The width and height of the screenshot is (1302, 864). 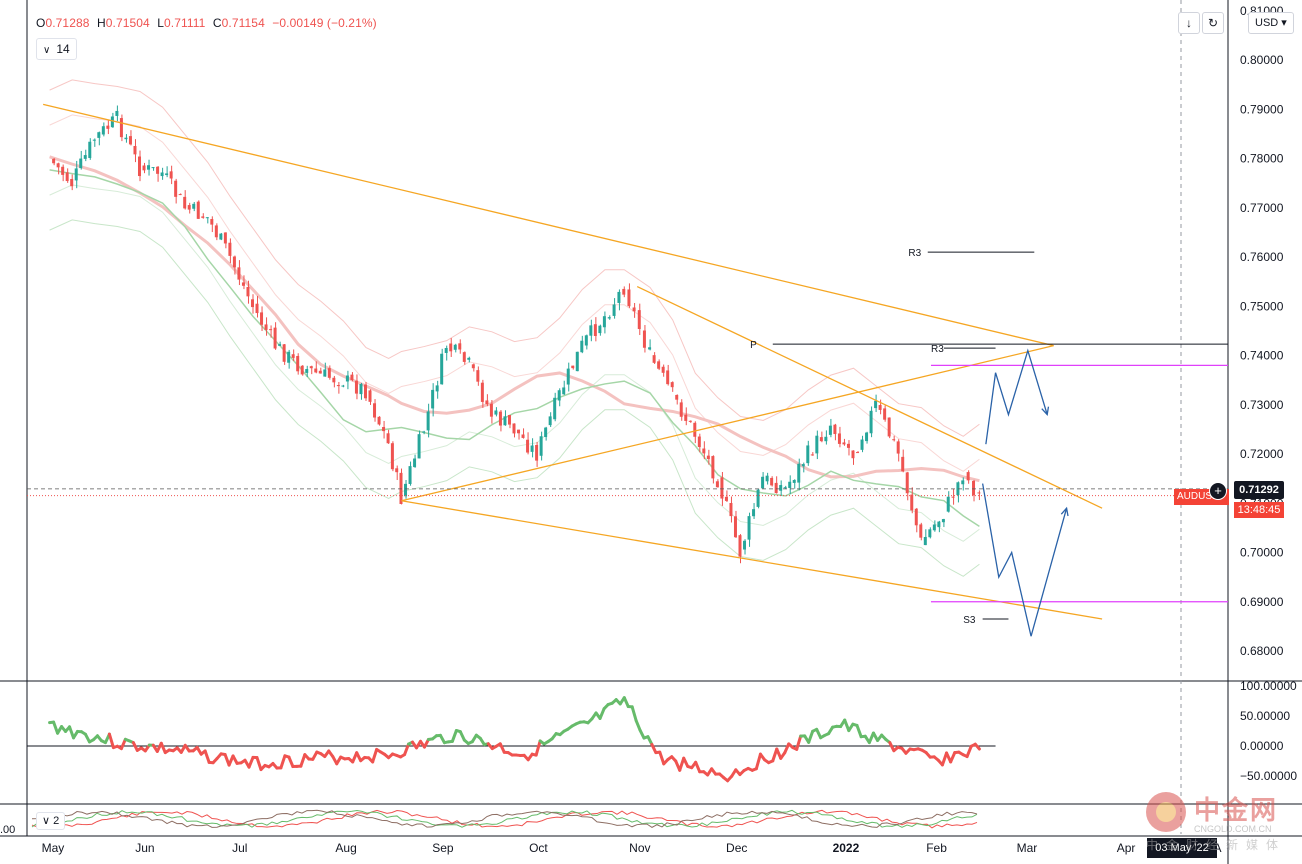 What do you see at coordinates (936, 848) in the screenshot?
I see `time-tick-label: Feb` at bounding box center [936, 848].